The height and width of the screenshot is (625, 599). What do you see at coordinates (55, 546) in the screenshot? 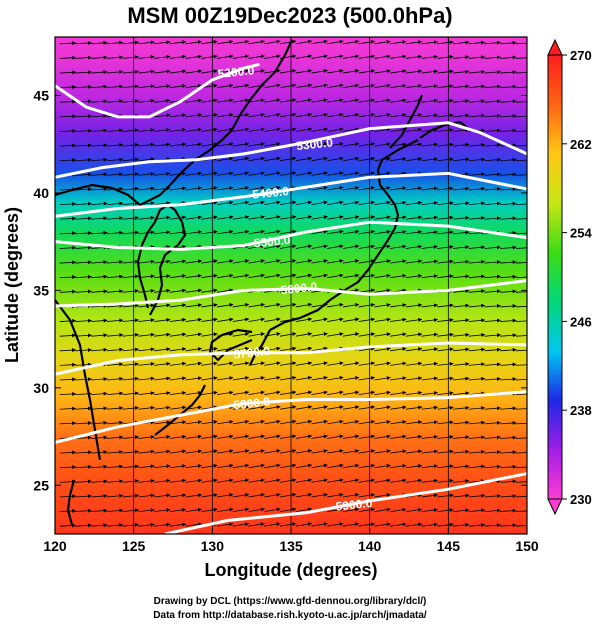
I see `x-tick-label: 120` at bounding box center [55, 546].